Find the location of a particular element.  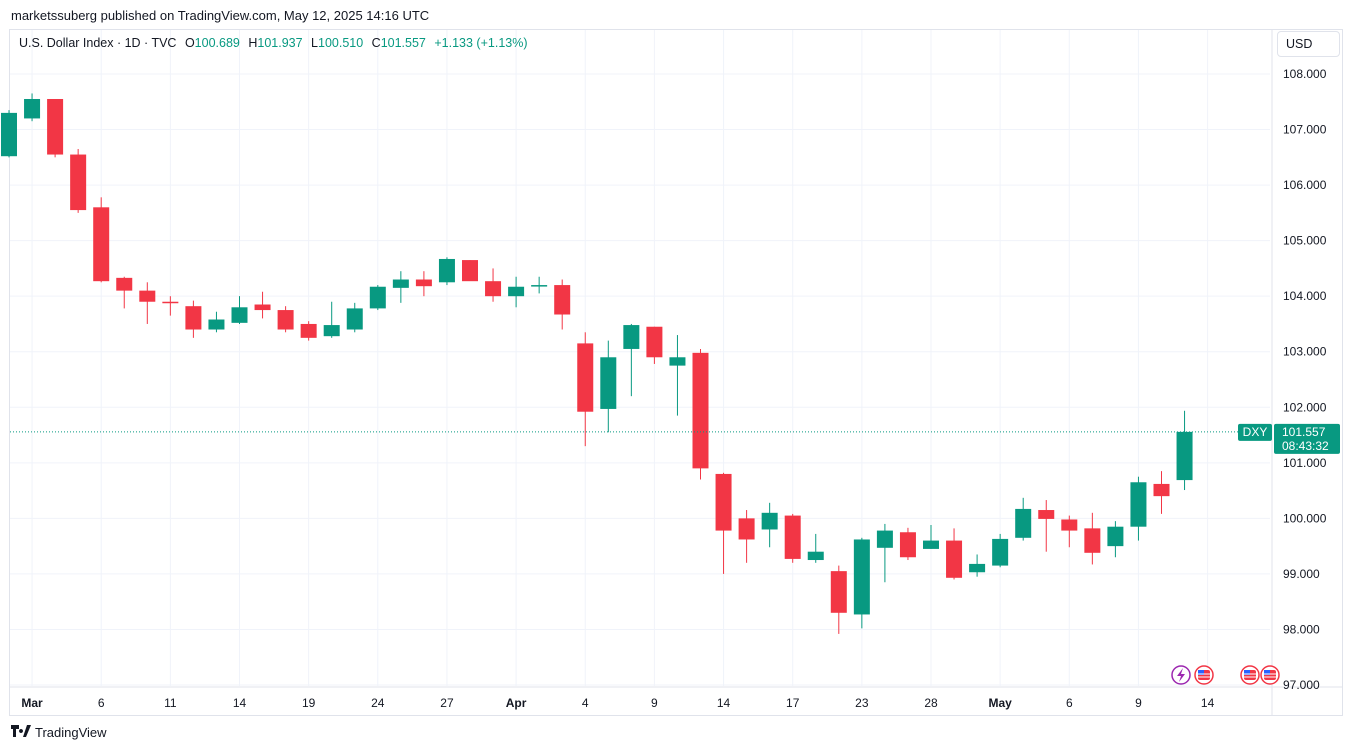

time-tick-label: 19 is located at coordinates (309, 703).